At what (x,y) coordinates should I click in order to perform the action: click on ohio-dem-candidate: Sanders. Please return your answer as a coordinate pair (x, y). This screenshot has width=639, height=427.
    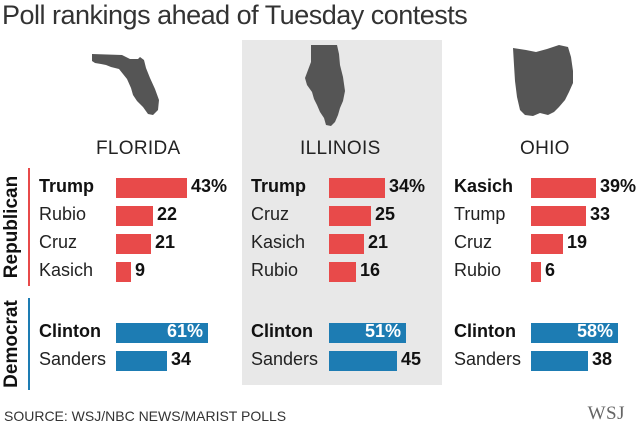
    Looking at the image, I should click on (488, 359).